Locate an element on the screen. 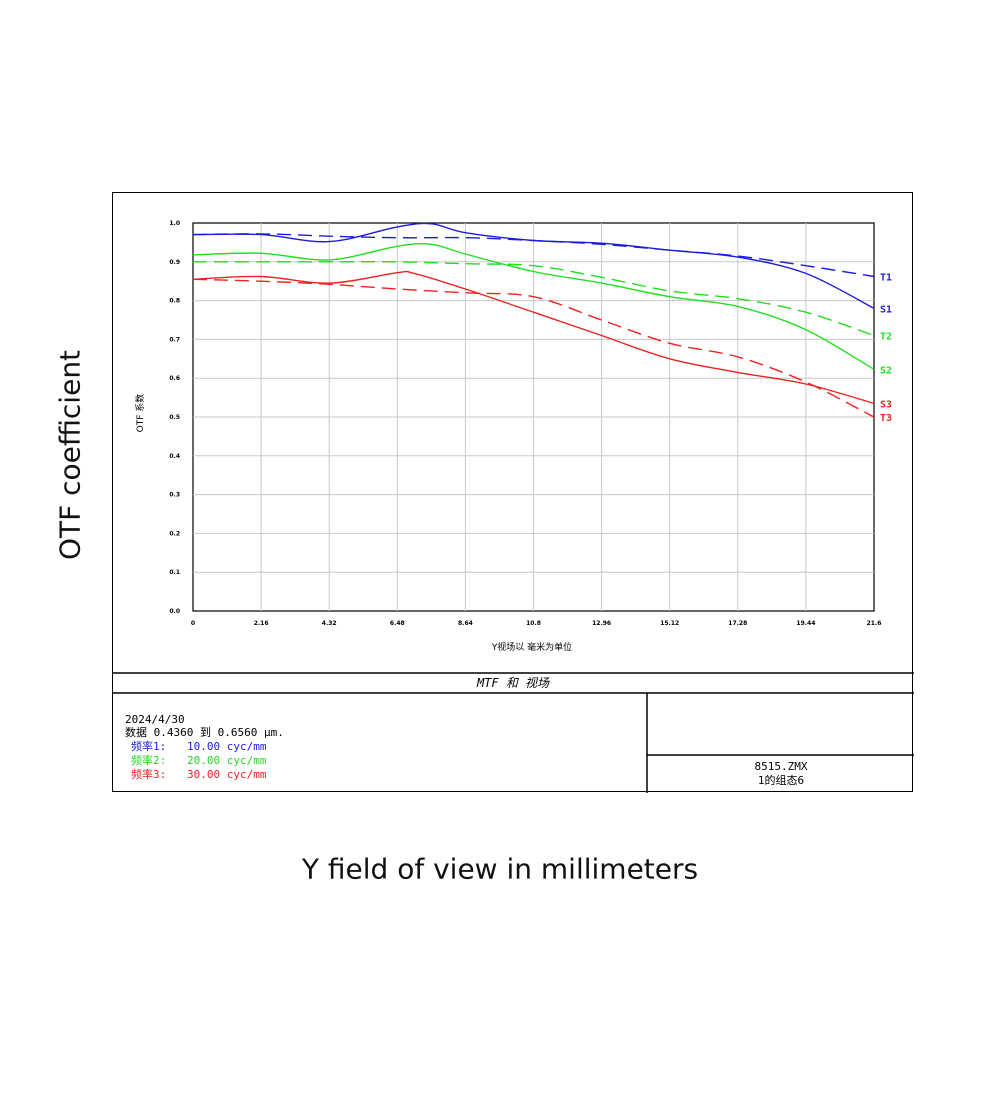 Image resolution: width=1000 pixels, height=1107 pixels. y-tick-label: 0.8 is located at coordinates (174, 301).